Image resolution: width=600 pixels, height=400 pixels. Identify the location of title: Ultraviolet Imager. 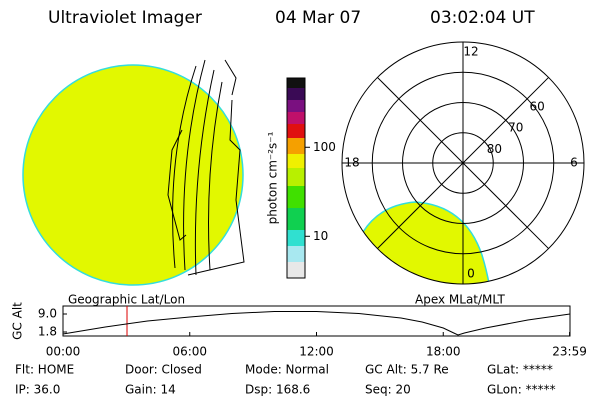
(125, 18).